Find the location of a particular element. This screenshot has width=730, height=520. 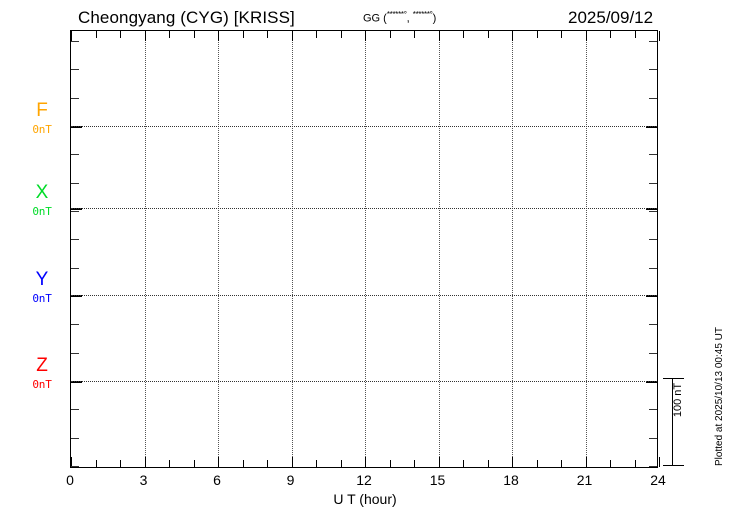

x-axis-tick-label: 18 is located at coordinates (511, 480).